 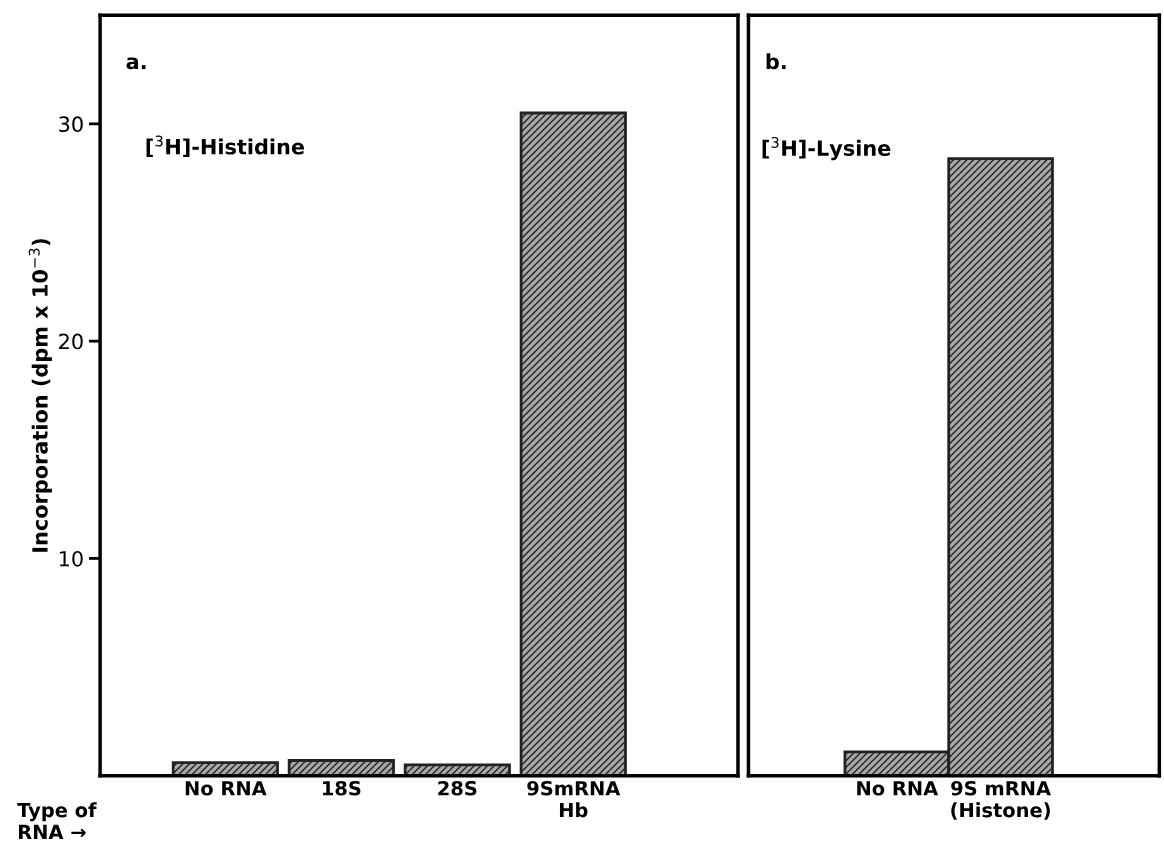 I want to click on text: a., so click(x=136, y=63).